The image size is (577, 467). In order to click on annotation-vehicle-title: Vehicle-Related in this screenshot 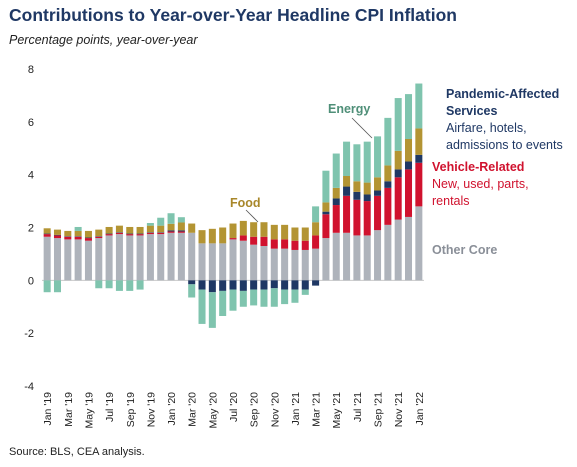, I will do `click(478, 167)`.